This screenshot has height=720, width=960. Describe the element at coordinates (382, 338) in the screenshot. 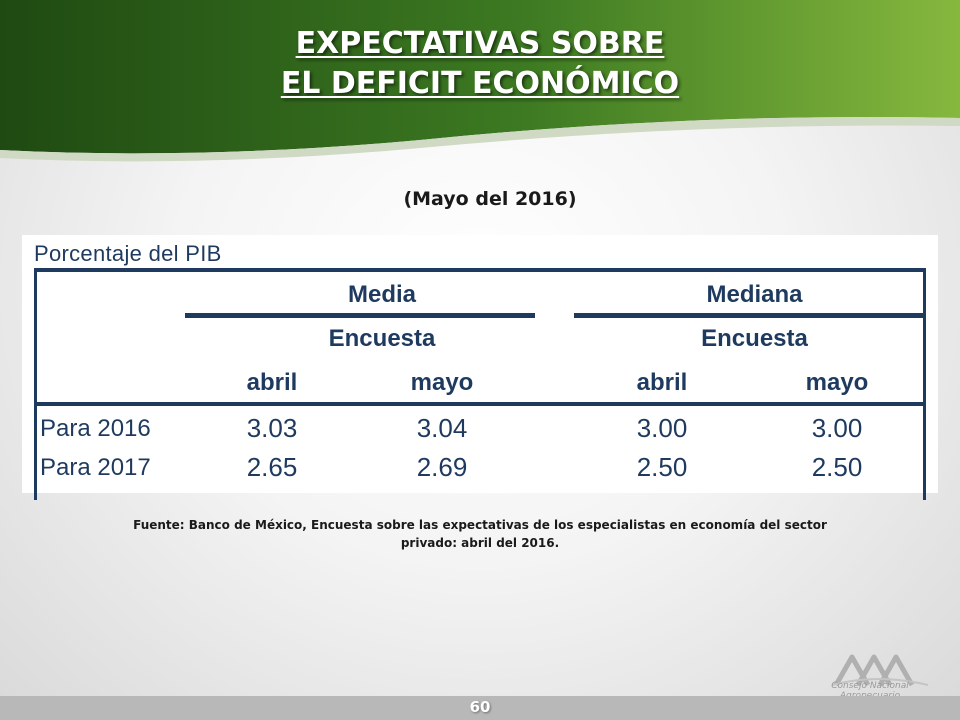

I see `subheader-encuesta-media: Encuesta` at that location.